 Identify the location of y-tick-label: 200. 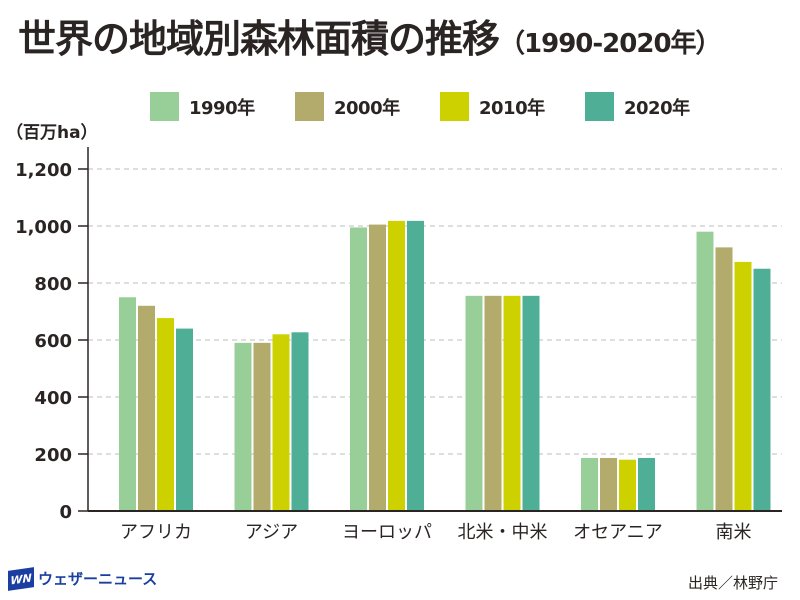
(53, 455).